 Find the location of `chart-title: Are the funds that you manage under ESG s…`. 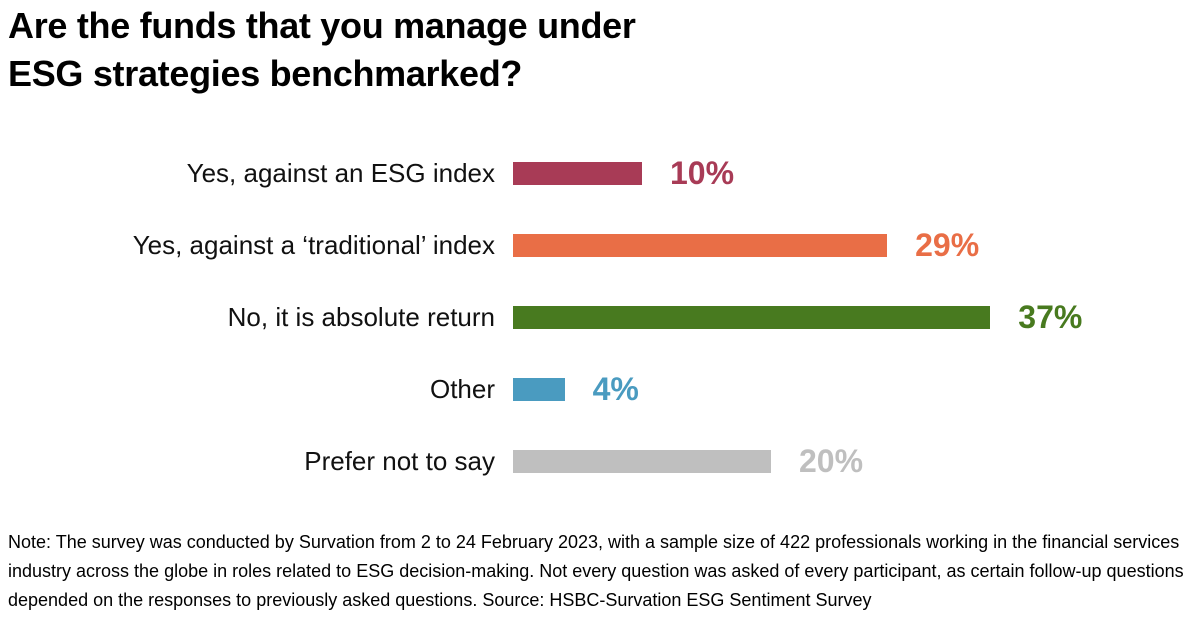

chart-title: Are the funds that you manage under ESG s… is located at coordinates (322, 50).